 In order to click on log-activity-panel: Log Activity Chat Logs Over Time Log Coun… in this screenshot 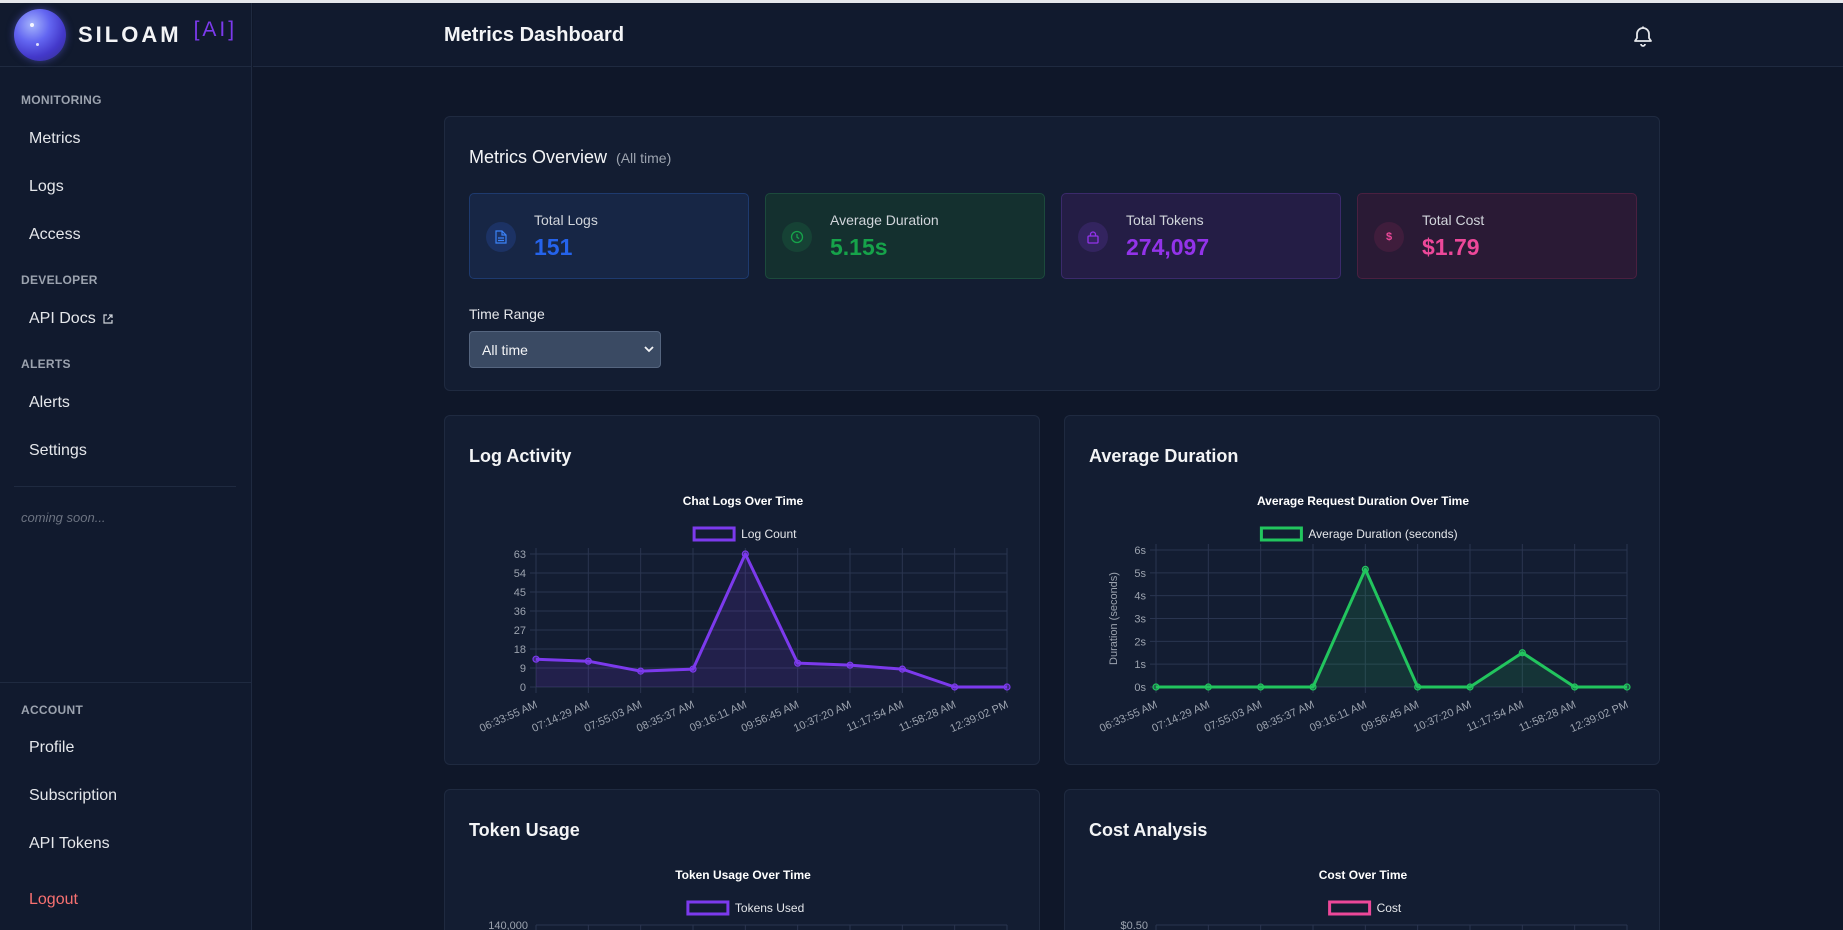, I will do `click(742, 590)`.